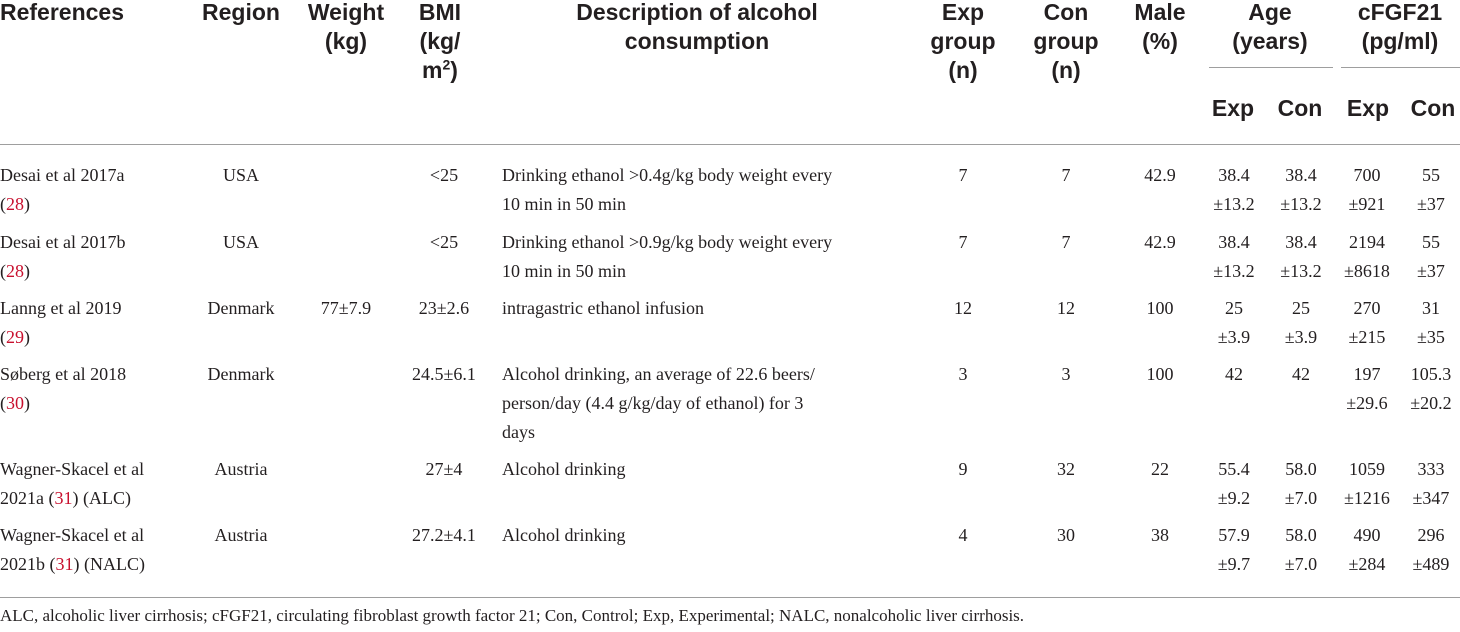  What do you see at coordinates (1234, 322) in the screenshot?
I see `age-exp-cell: 25 ±3.9` at bounding box center [1234, 322].